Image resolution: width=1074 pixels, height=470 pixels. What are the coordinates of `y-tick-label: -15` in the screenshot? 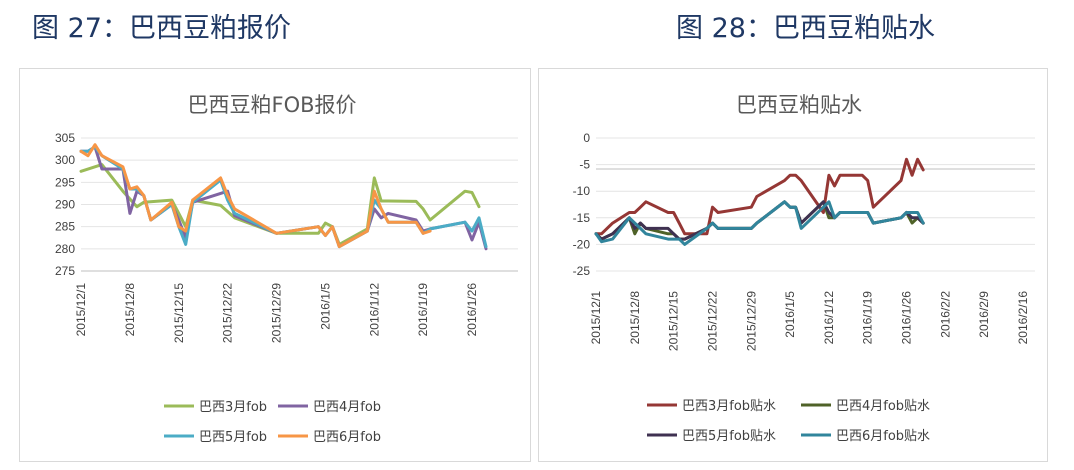 It's located at (582, 218).